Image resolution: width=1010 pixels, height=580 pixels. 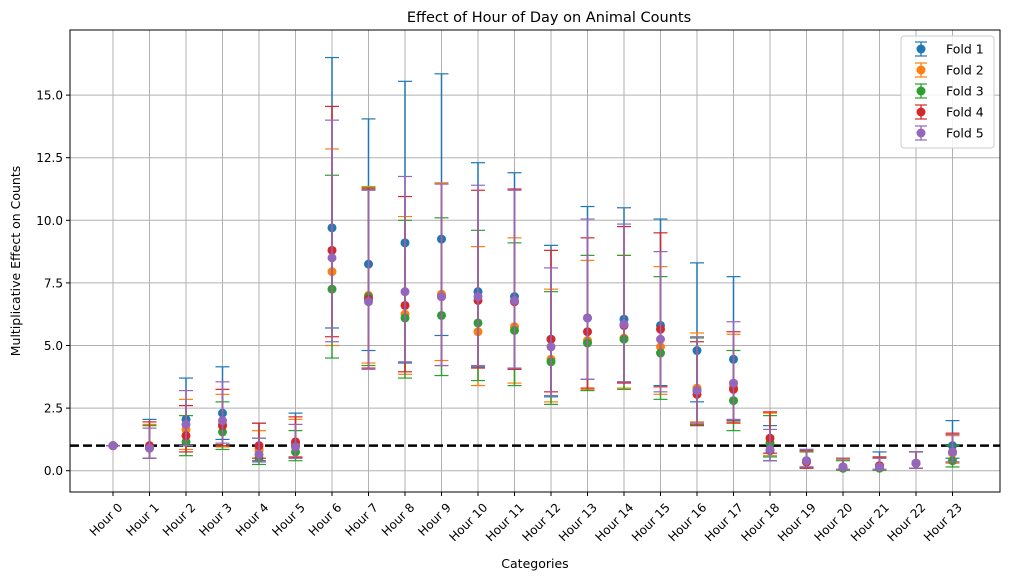 I want to click on x-tick-label: Hour 13, so click(x=578, y=522).